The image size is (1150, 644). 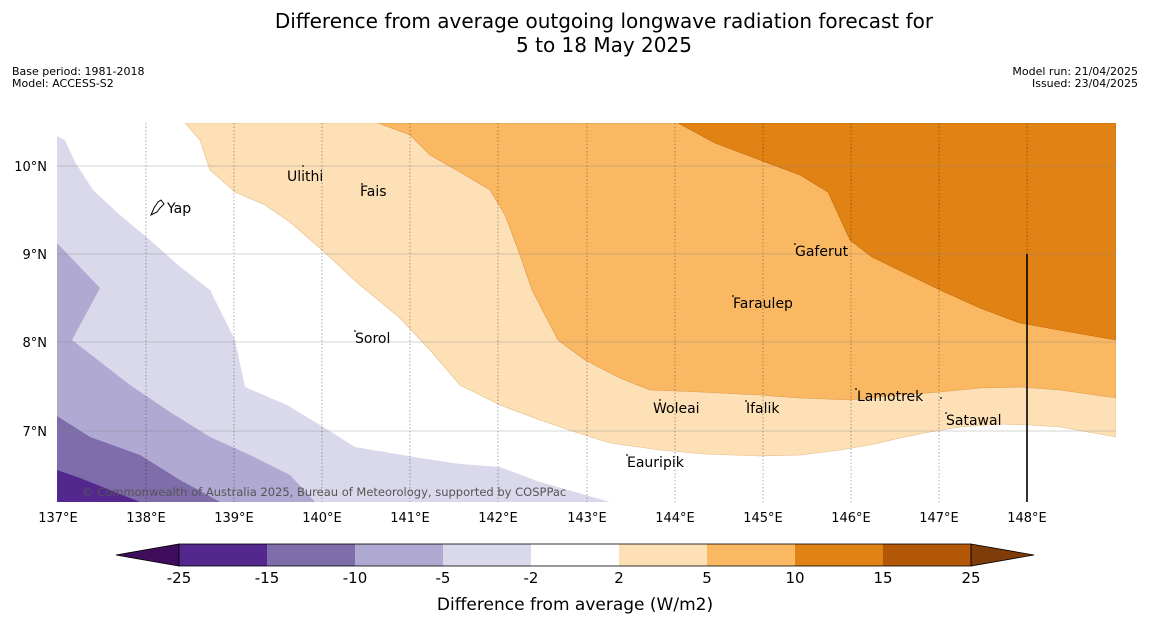 What do you see at coordinates (1027, 518) in the screenshot?
I see `lon-label-148: 148°E` at bounding box center [1027, 518].